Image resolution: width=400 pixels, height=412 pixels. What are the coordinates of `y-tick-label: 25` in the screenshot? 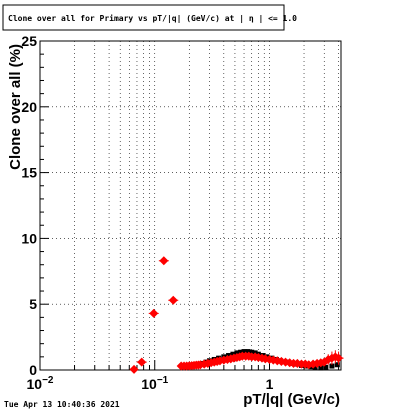 It's located at (29, 41).